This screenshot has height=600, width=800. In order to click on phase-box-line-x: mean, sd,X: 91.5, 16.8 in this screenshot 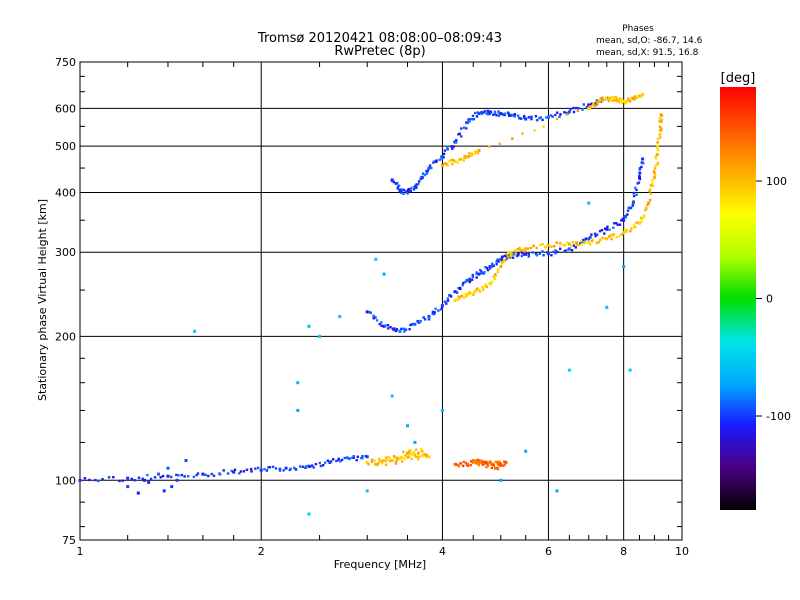, I will do `click(647, 53)`.